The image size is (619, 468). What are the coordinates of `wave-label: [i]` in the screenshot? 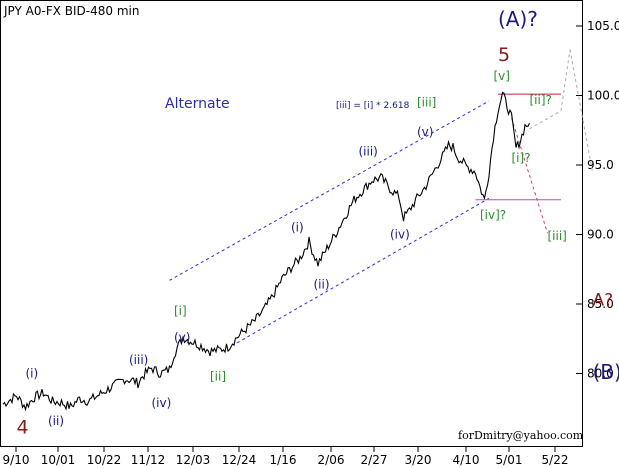 It's located at (180, 311).